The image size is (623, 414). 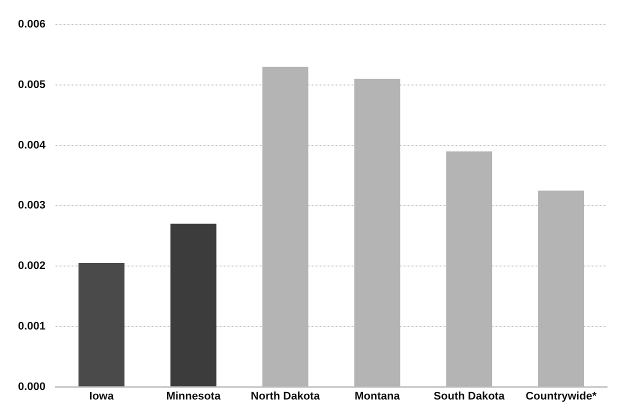 What do you see at coordinates (32, 85) in the screenshot?
I see `y-tick-label: 0.005` at bounding box center [32, 85].